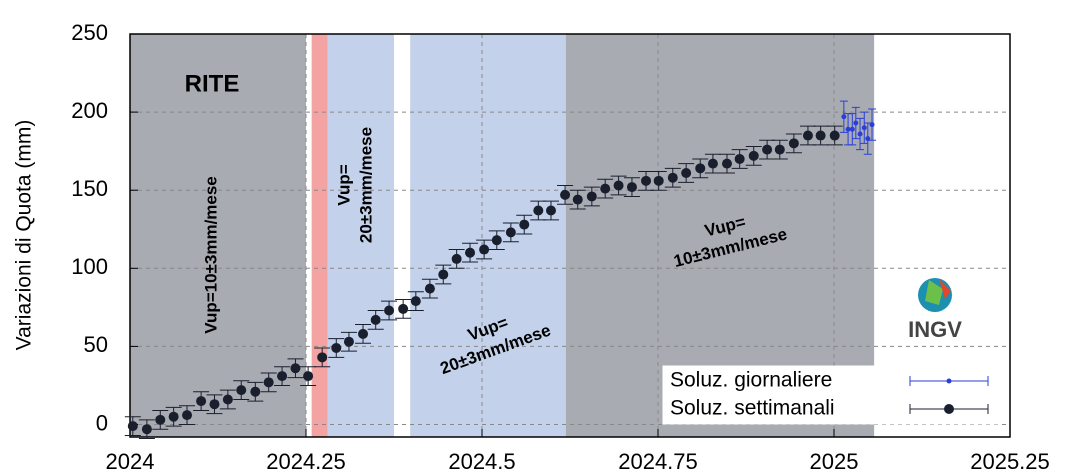 This screenshot has width=1066, height=475. I want to click on annotation-text: Vup=10±3mm/mese, so click(210, 255).